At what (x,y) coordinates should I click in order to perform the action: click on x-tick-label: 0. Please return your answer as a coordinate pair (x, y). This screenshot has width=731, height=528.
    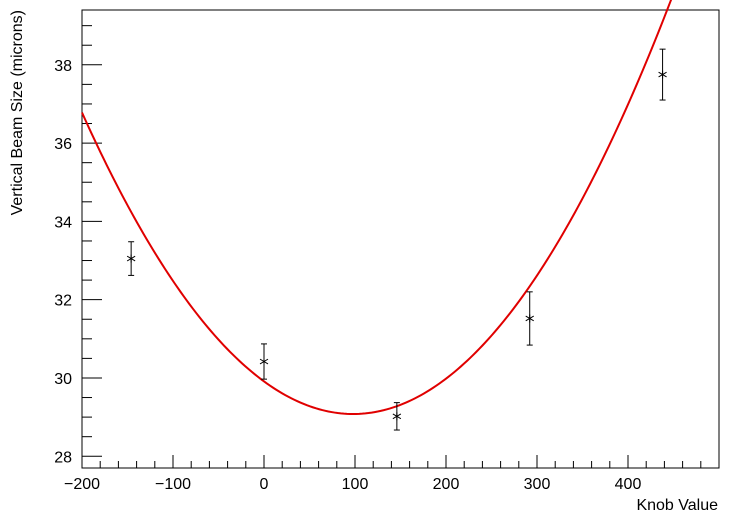
    Looking at the image, I should click on (264, 484).